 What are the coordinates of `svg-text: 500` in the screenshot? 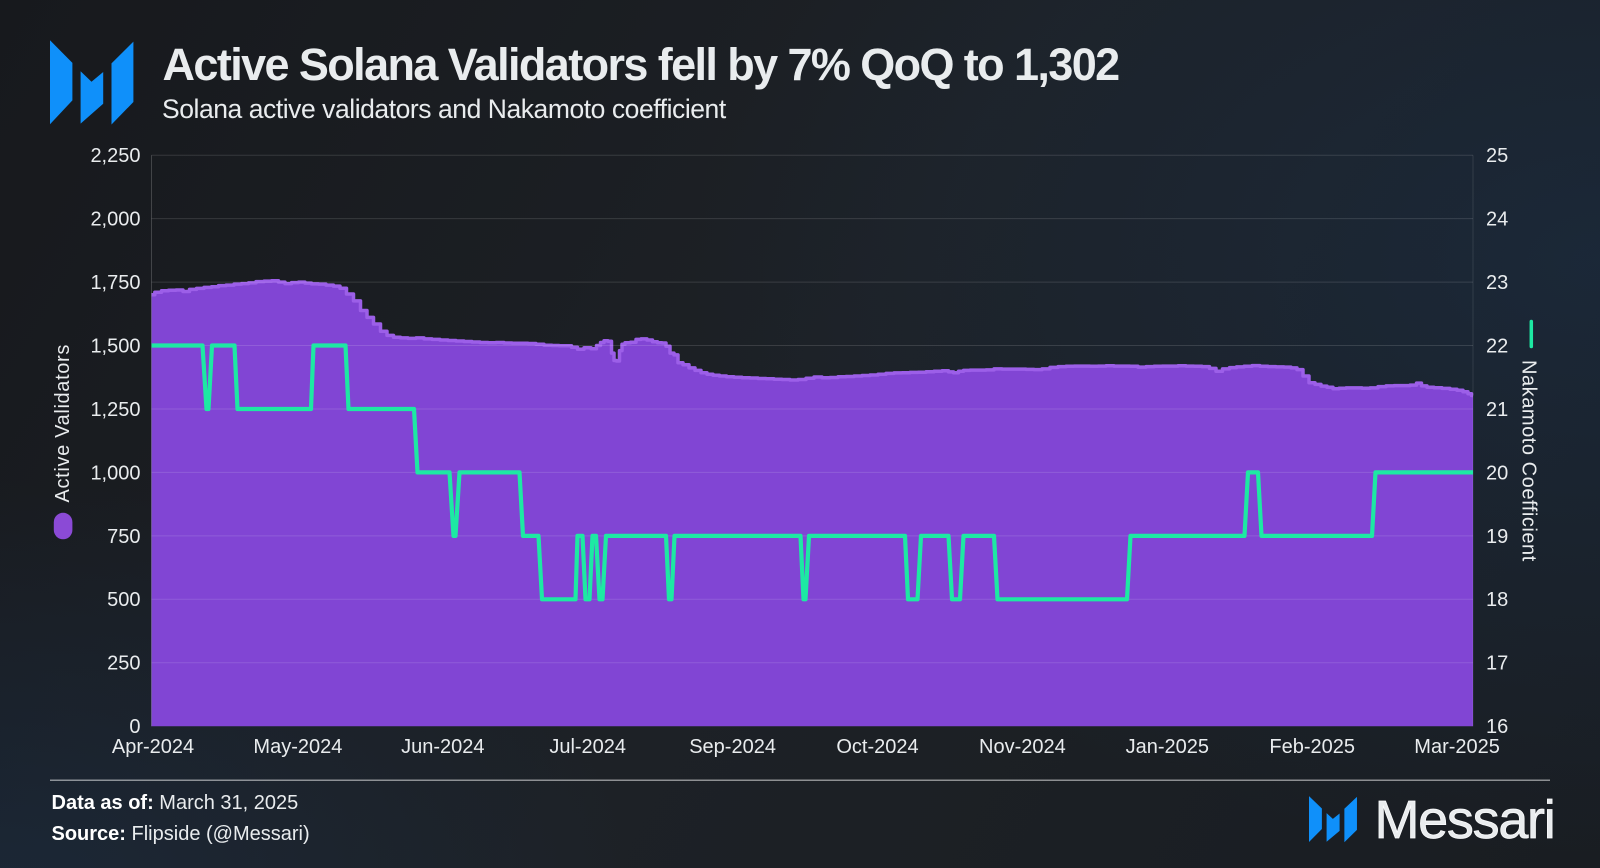 It's located at (123, 600).